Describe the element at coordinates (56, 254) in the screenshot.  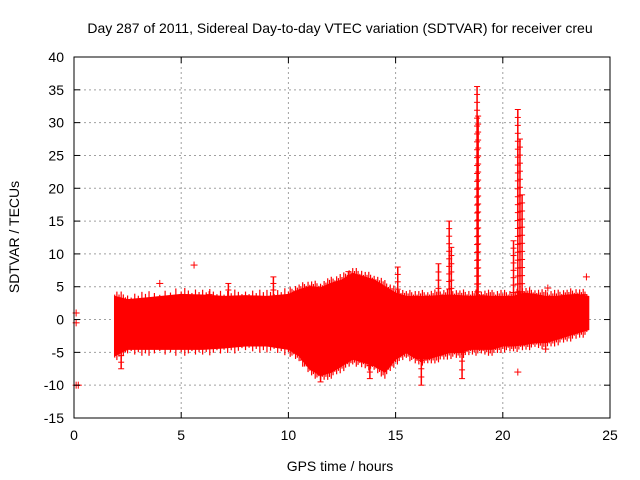
I see `y-tick-label: 10` at that location.